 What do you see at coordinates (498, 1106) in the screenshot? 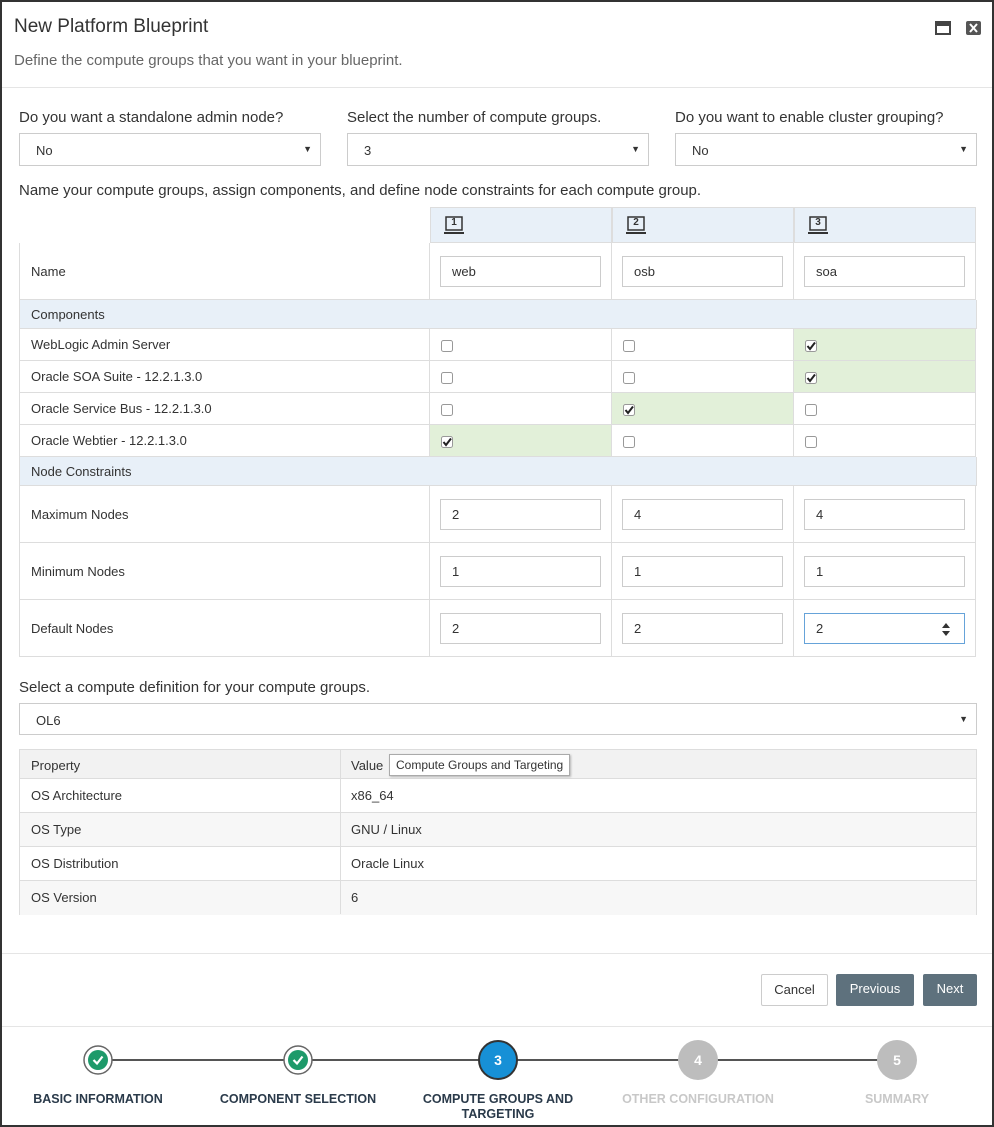
I see `step-label: COMPUTE GROUPS AND TARGETING` at bounding box center [498, 1106].